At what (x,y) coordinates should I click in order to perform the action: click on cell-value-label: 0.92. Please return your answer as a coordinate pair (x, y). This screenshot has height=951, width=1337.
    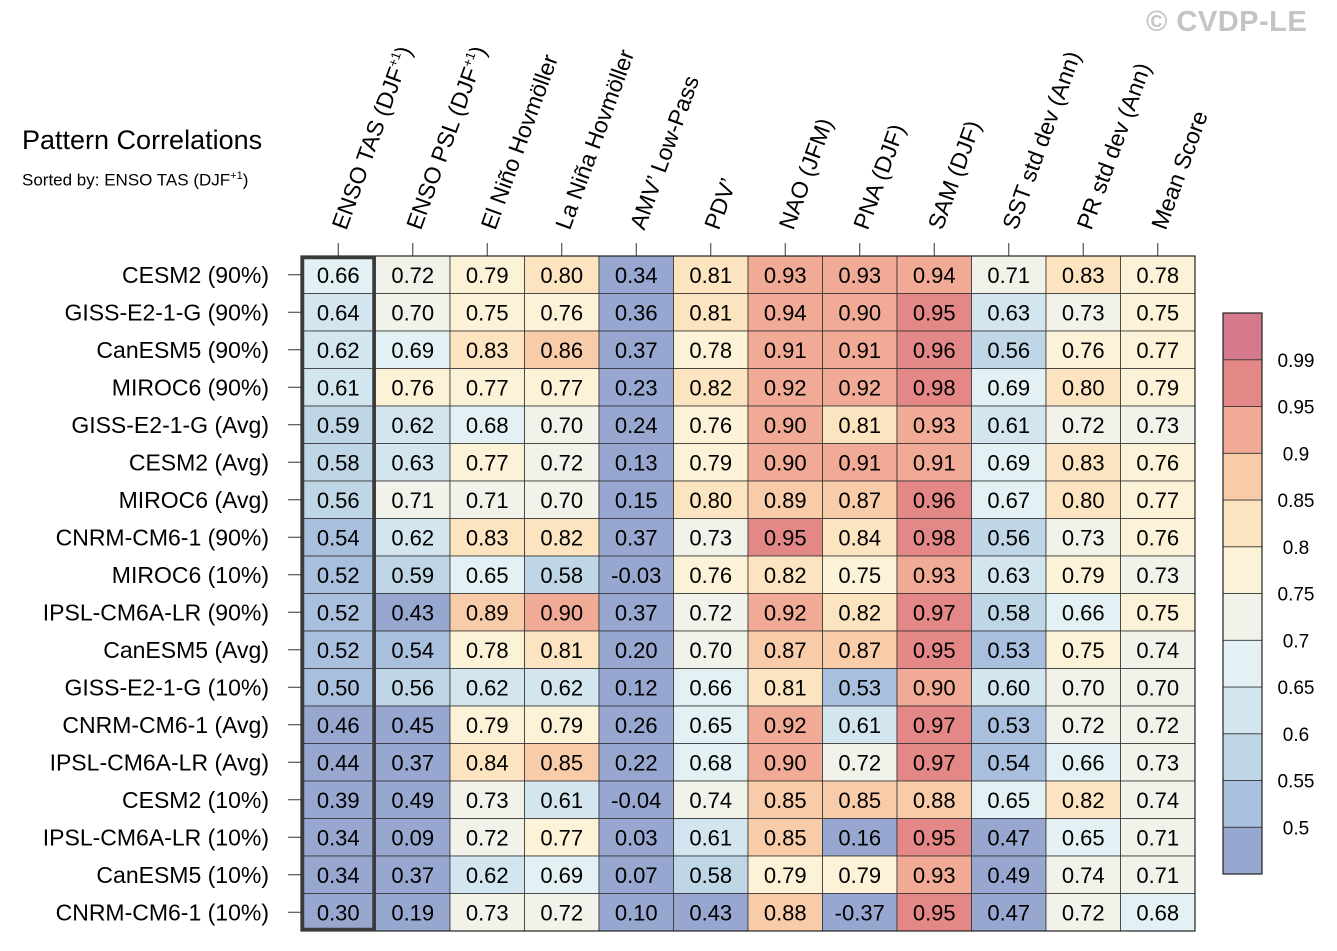
    Looking at the image, I should click on (785, 612).